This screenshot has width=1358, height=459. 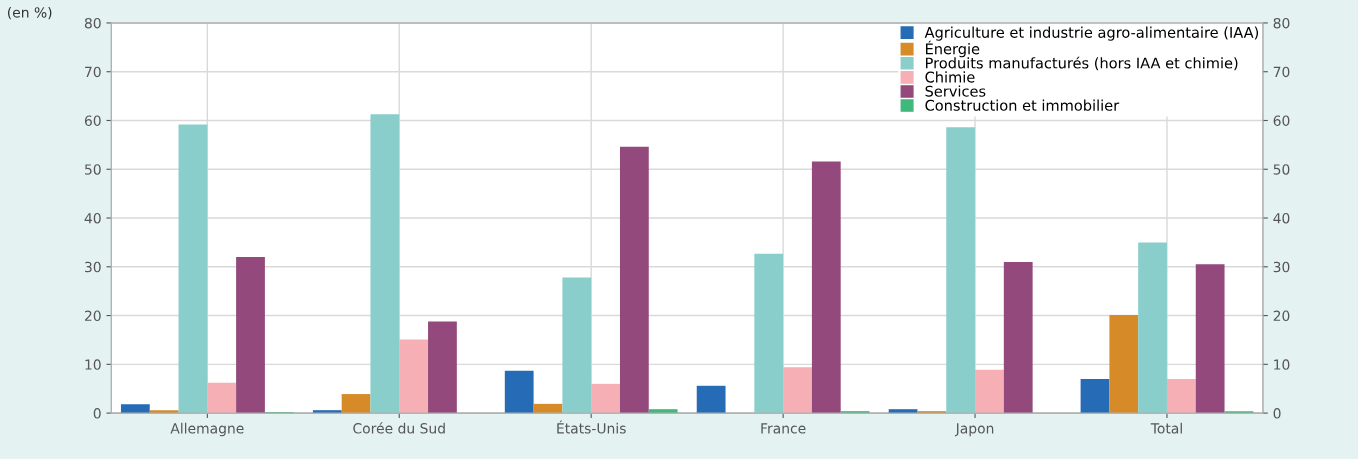 What do you see at coordinates (92, 120) in the screenshot?
I see `y-tick-label: 60` at bounding box center [92, 120].